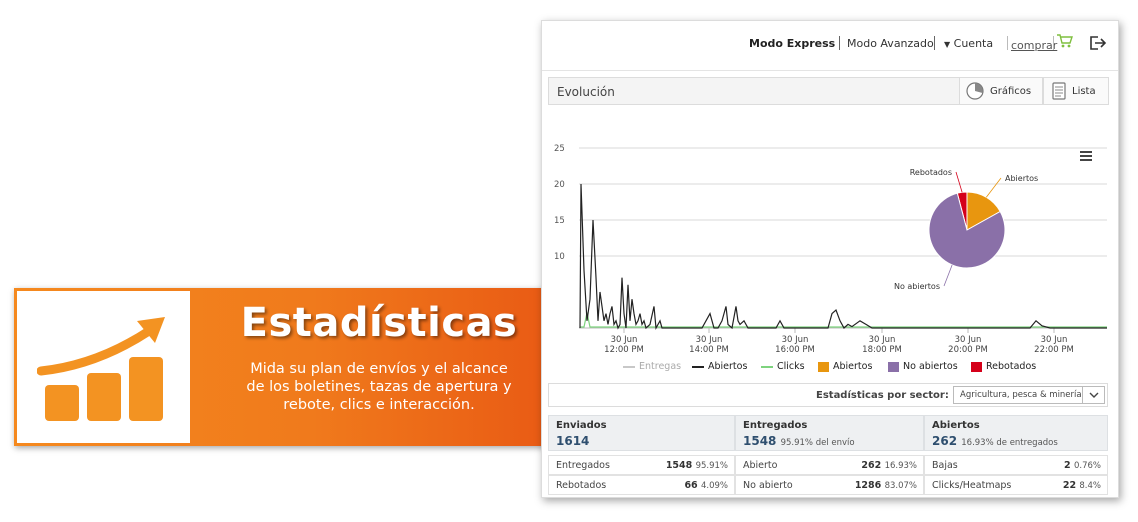 The height and width of the screenshot is (522, 1138). What do you see at coordinates (972, 485) in the screenshot?
I see `detail-label: Clicks/Heatmaps` at bounding box center [972, 485].